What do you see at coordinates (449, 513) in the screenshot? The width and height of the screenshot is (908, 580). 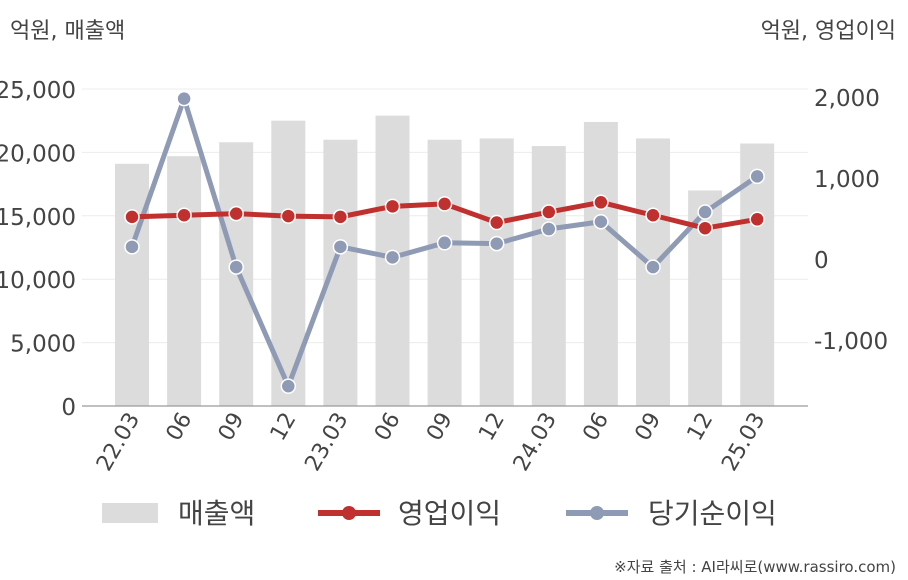 I see `legend-operating-profit-label: 영업이익` at bounding box center [449, 513].